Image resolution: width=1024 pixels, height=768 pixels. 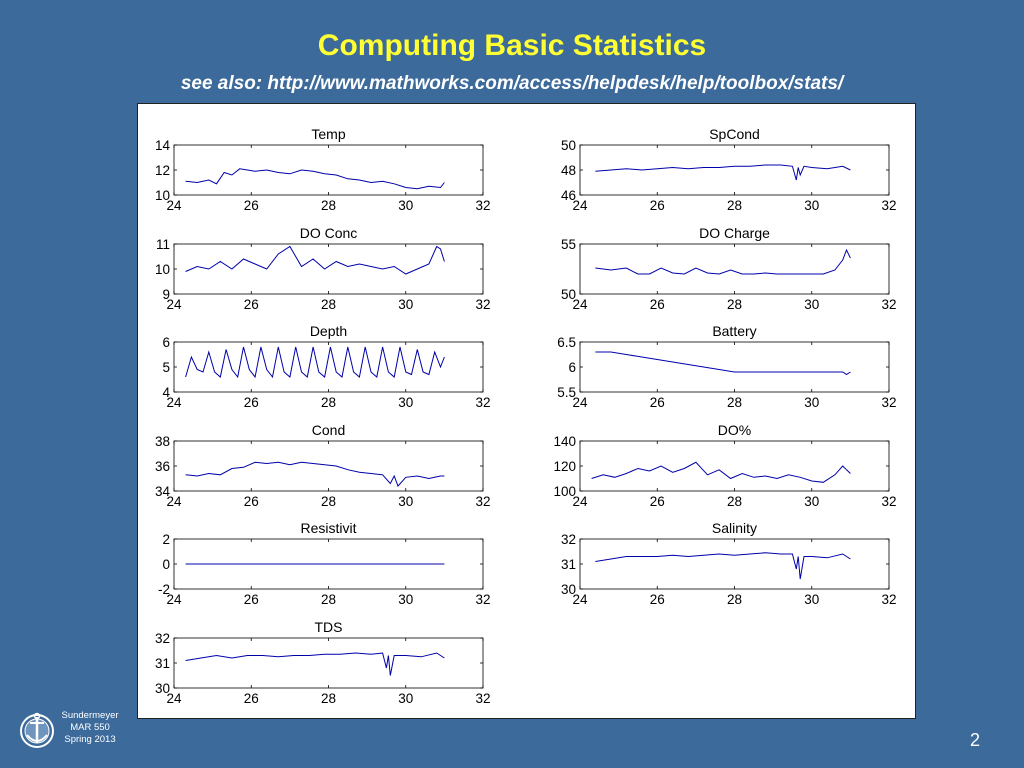 What do you see at coordinates (162, 269) in the screenshot?
I see `y-tick-label-do-conc-1: 10` at bounding box center [162, 269].